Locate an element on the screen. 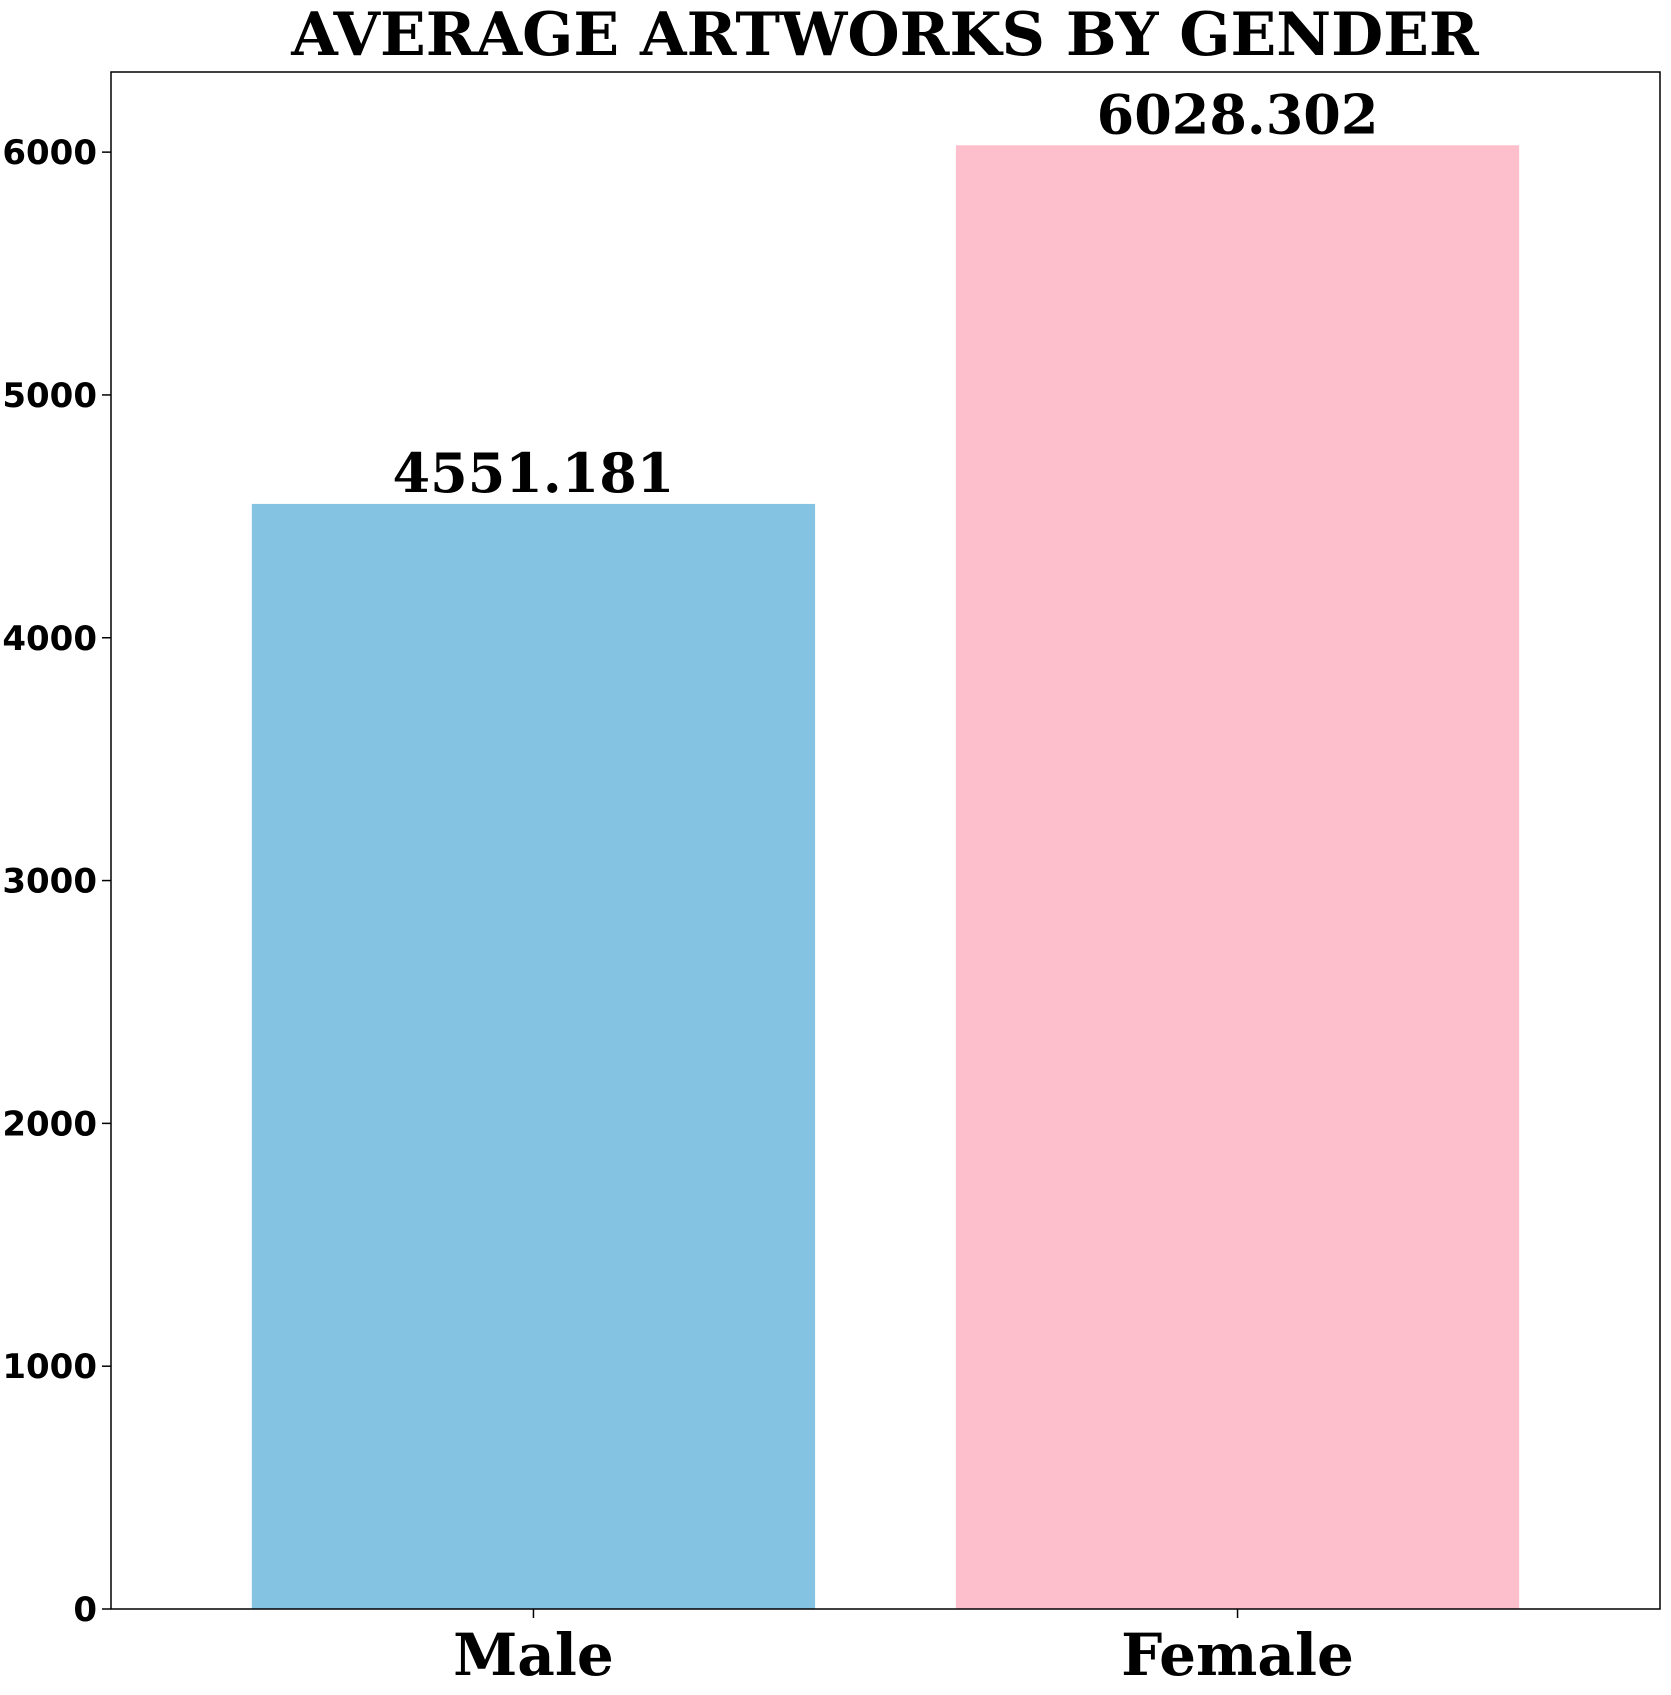  x-axis: Male Female is located at coordinates (903, 1649).